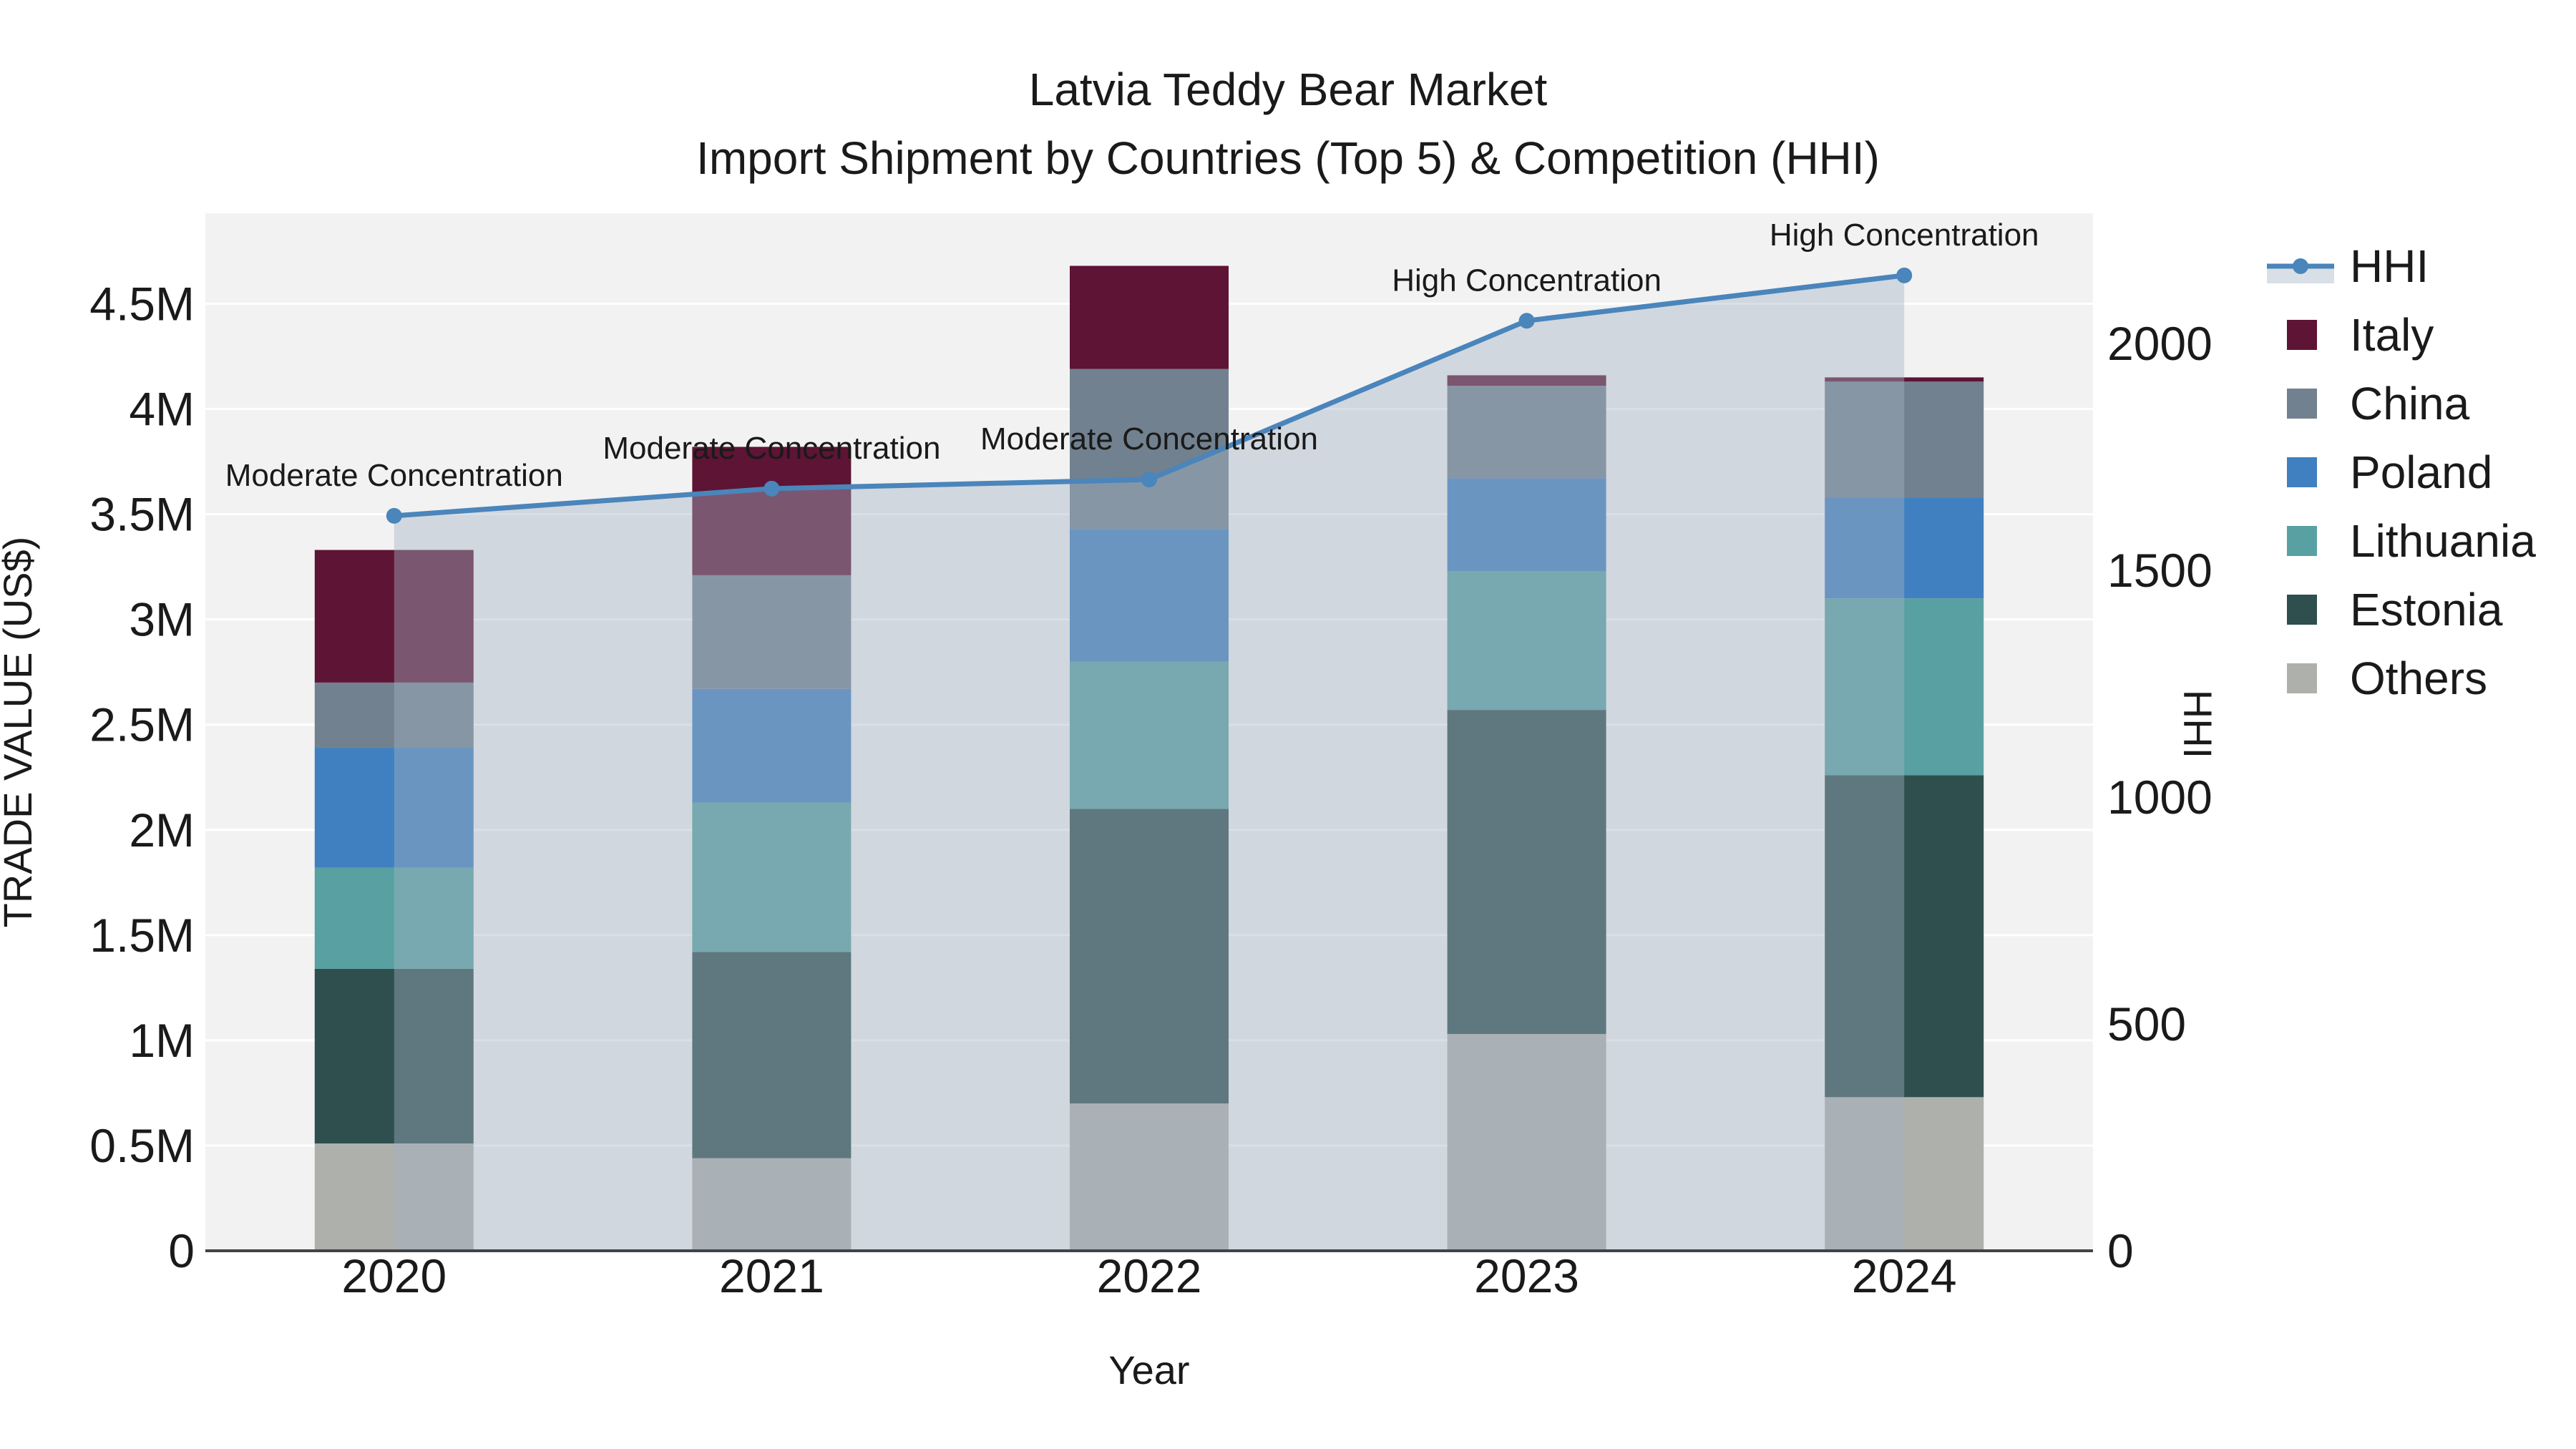 The height and width of the screenshot is (1449, 2576). Describe the element at coordinates (1149, 735) in the screenshot. I see `bar-segment-lithuania-2022` at that location.